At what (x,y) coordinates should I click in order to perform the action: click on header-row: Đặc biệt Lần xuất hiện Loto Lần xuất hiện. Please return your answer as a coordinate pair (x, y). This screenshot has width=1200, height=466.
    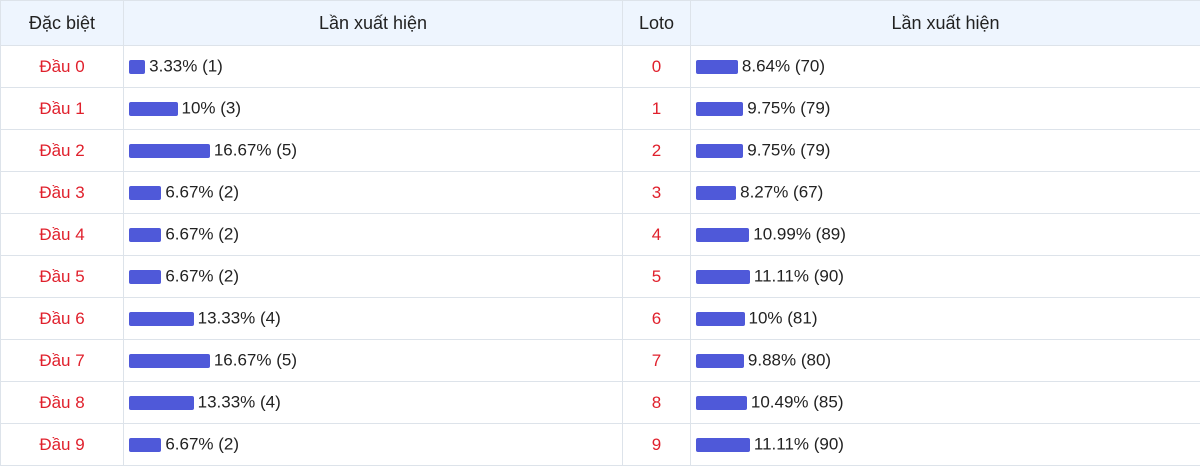
    Looking at the image, I should click on (600, 23).